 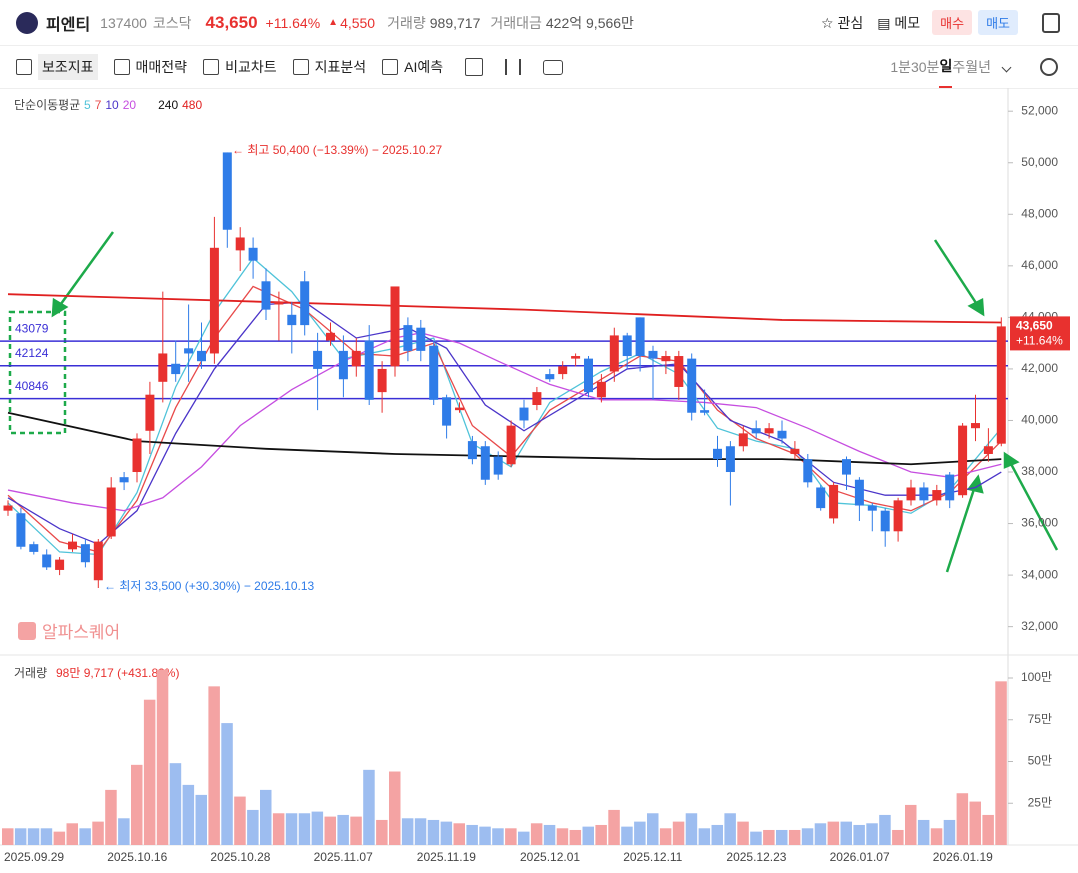 I want to click on x-tick-label: 2025.12.23, so click(x=756, y=857).